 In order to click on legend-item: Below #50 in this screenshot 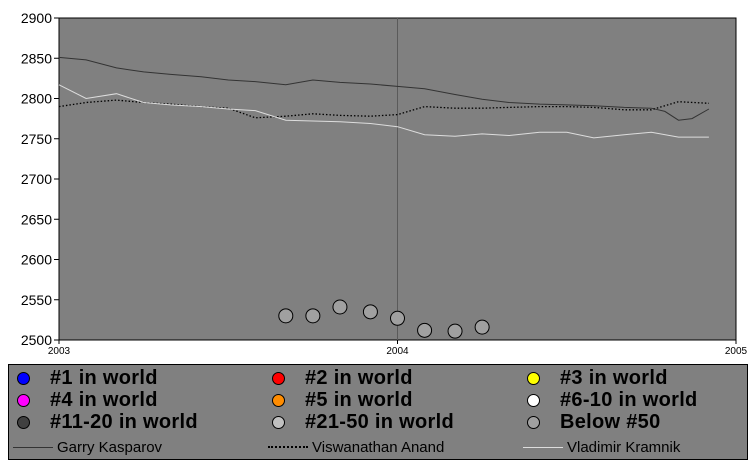, I will do `click(594, 422)`.